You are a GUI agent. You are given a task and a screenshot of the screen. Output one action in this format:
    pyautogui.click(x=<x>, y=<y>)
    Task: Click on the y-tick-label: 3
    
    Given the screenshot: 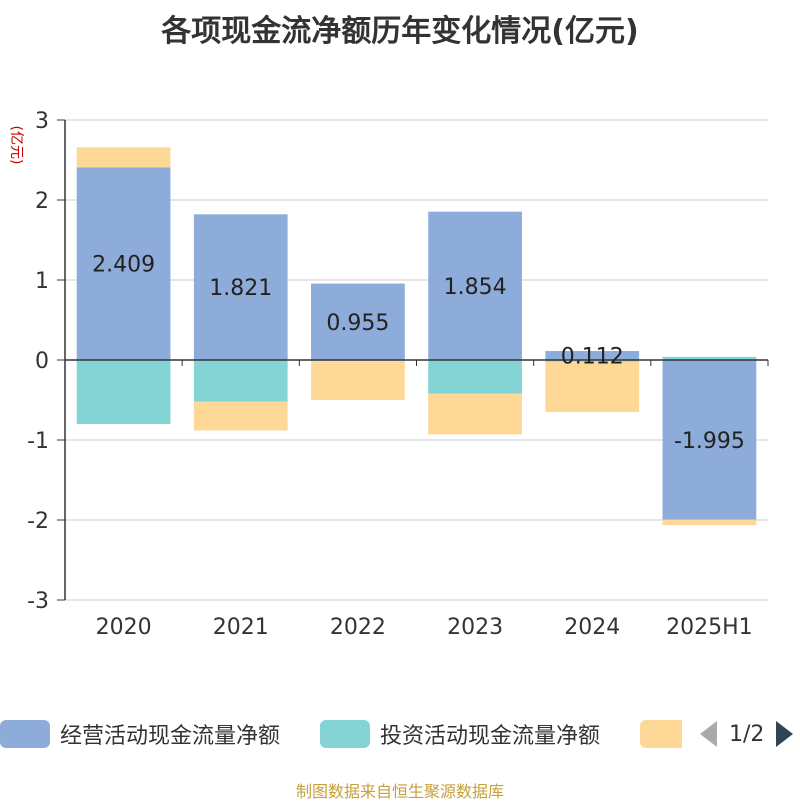 What is the action you would take?
    pyautogui.click(x=42, y=121)
    